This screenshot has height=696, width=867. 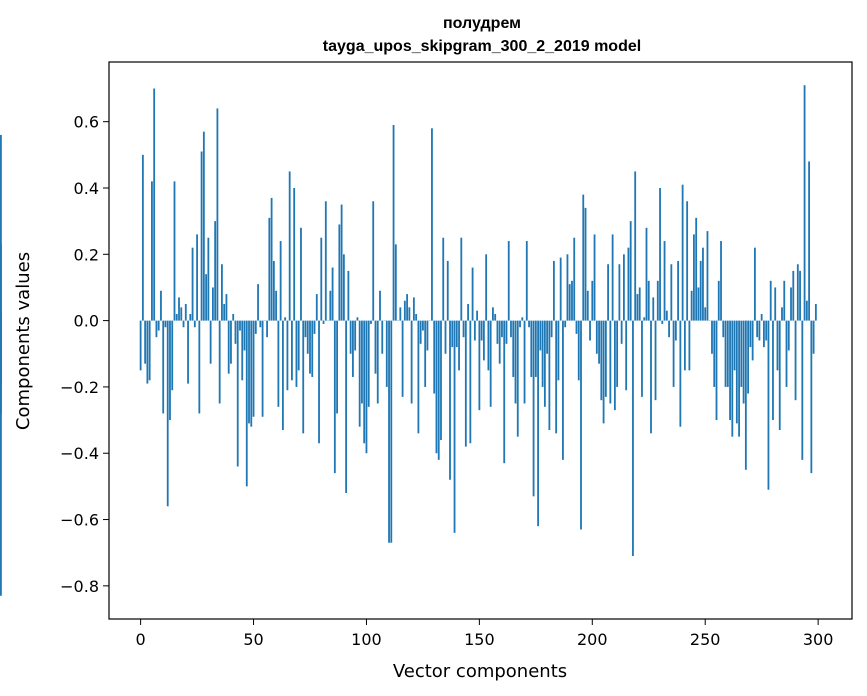 What do you see at coordinates (141, 639) in the screenshot?
I see `x-tick-label: 0` at bounding box center [141, 639].